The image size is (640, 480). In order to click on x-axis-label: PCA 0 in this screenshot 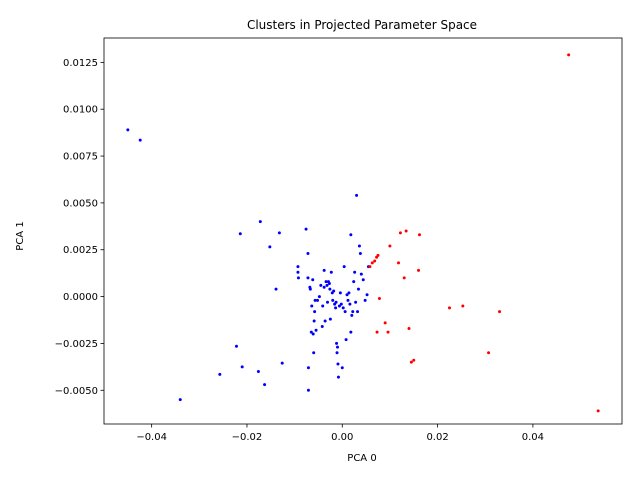, I will do `click(361, 458)`.